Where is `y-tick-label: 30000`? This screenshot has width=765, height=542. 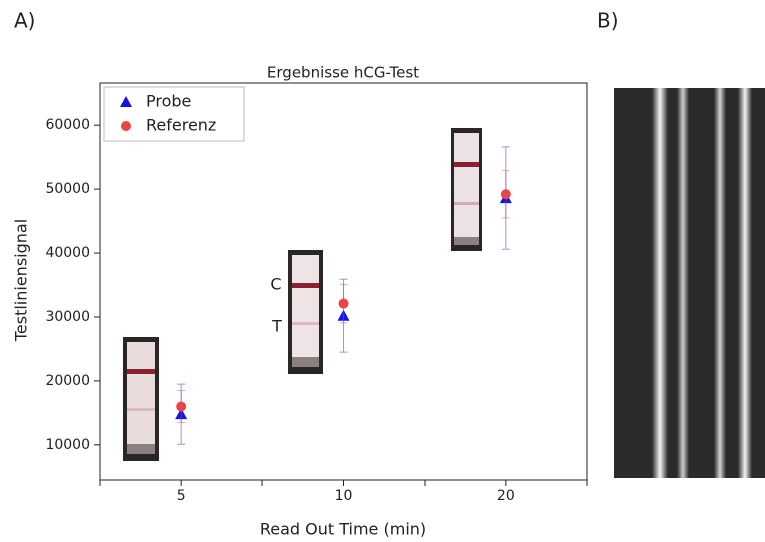
y-tick-label: 30000 is located at coordinates (67, 317).